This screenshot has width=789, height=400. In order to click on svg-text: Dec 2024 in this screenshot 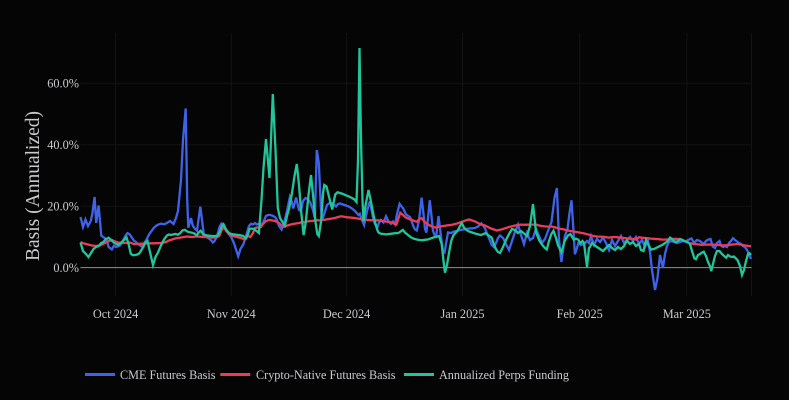, I will do `click(346, 314)`.